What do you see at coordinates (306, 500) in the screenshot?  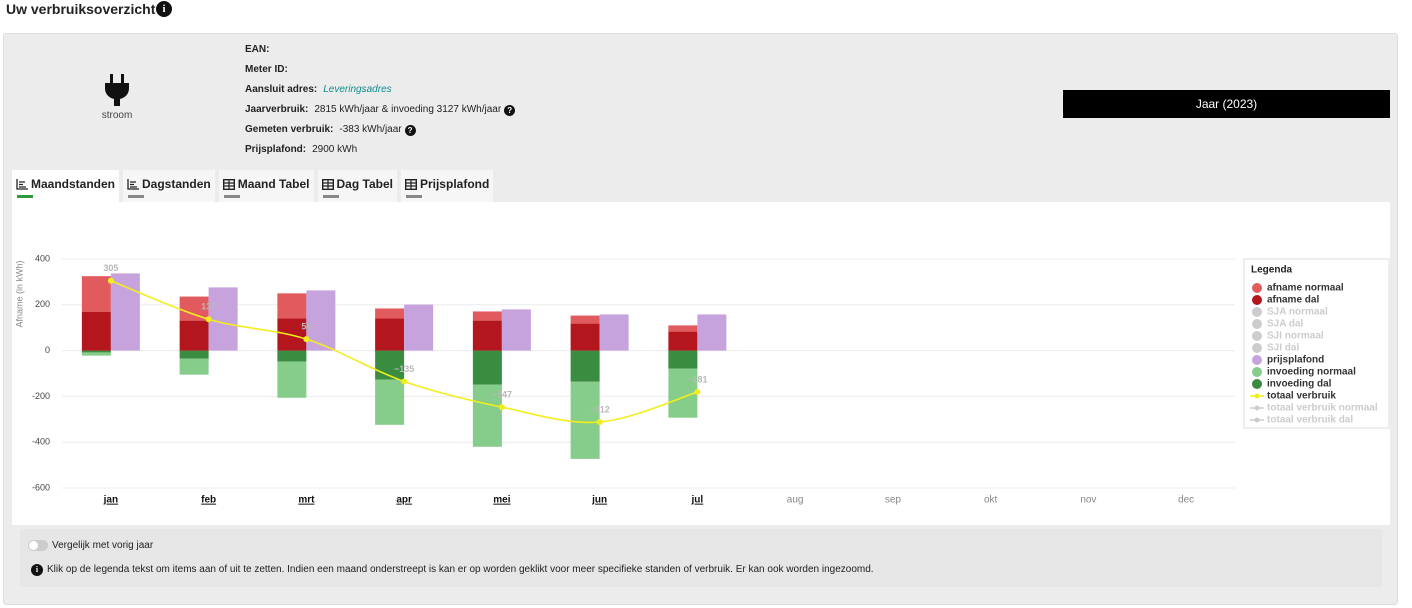 I see `x-tick-label: mrt` at bounding box center [306, 500].